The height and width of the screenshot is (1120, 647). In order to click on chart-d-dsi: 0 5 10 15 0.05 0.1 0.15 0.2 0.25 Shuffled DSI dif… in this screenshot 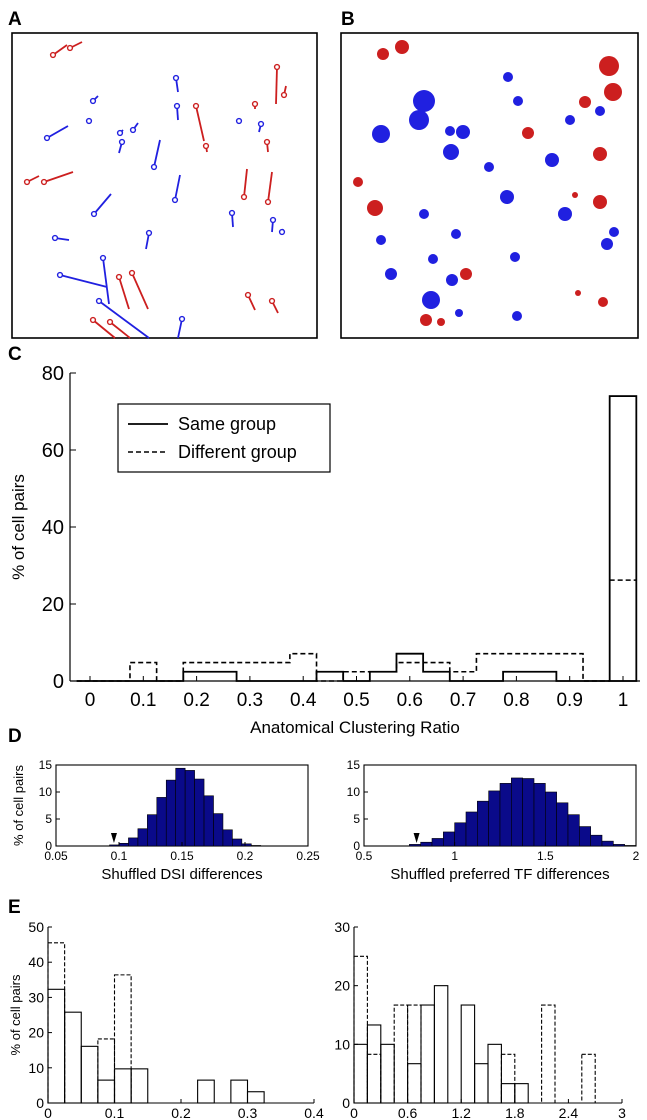, I will do `click(165, 820)`.